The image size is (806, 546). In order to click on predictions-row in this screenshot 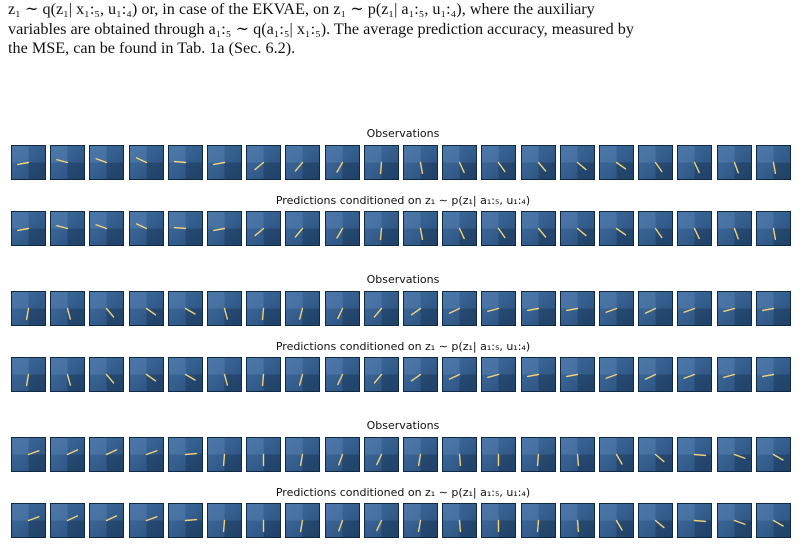, I will do `click(403, 374)`.